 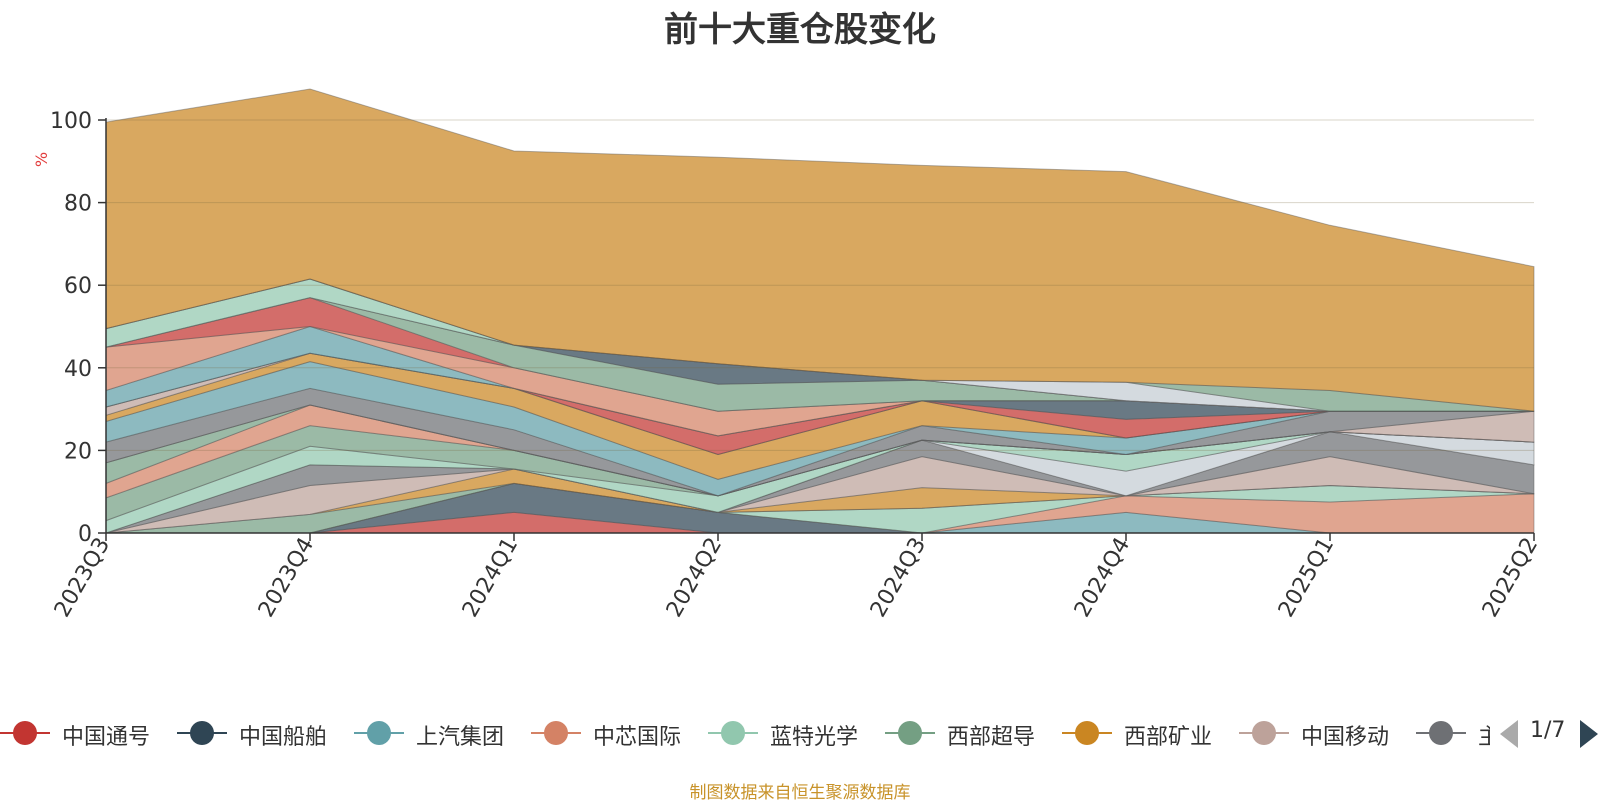 What do you see at coordinates (1102, 578) in the screenshot?
I see `x-tick-label: 2024Q4` at bounding box center [1102, 578].